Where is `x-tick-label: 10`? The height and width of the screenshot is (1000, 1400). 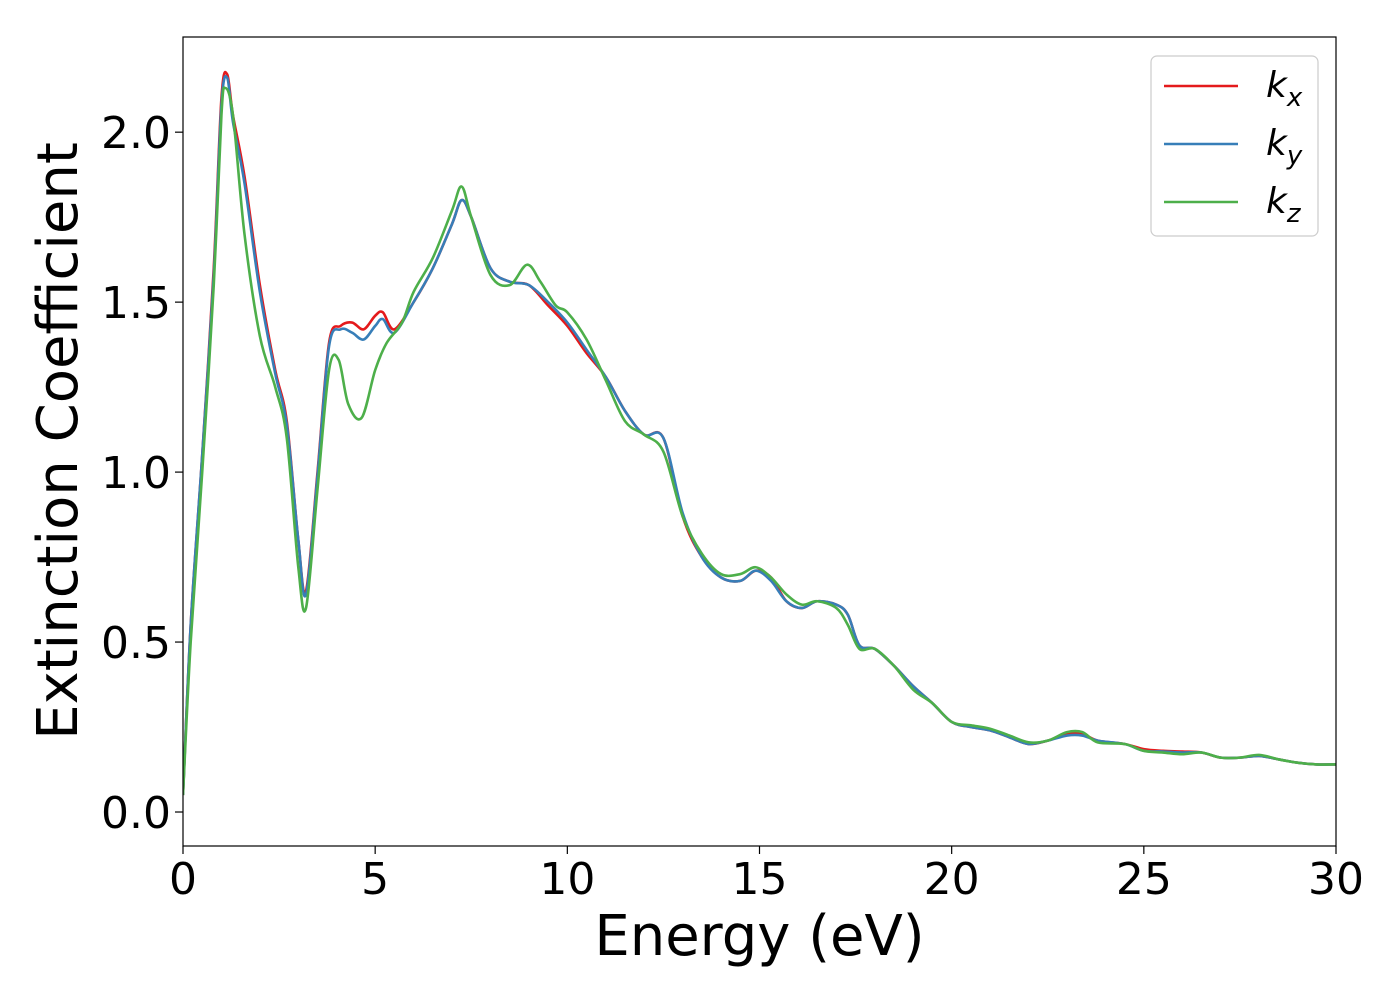
x-tick-label: 10 is located at coordinates (567, 879).